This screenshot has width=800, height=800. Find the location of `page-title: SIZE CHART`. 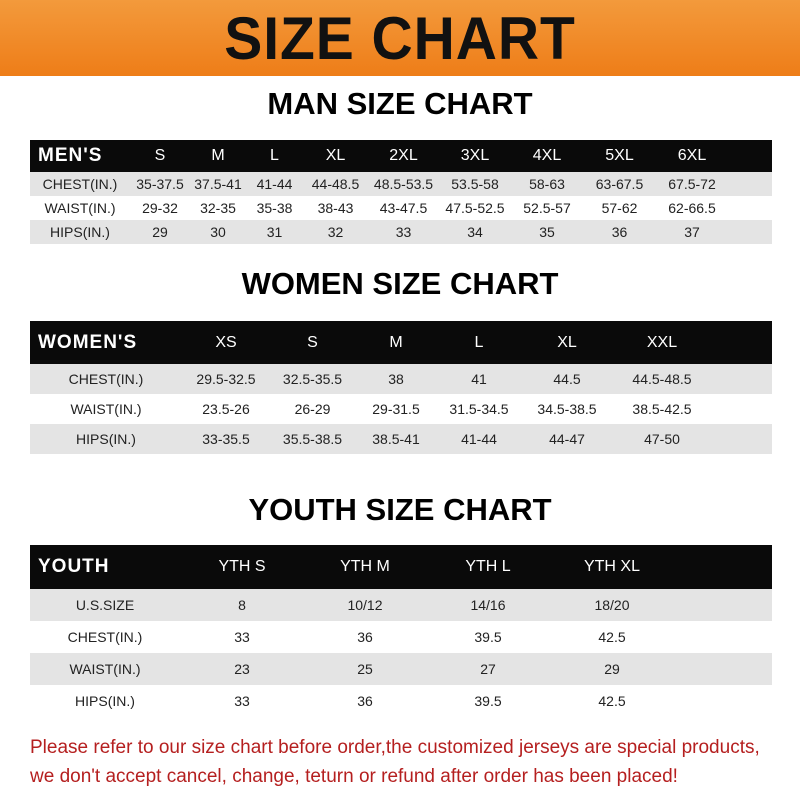

page-title: SIZE CHART is located at coordinates (400, 38).